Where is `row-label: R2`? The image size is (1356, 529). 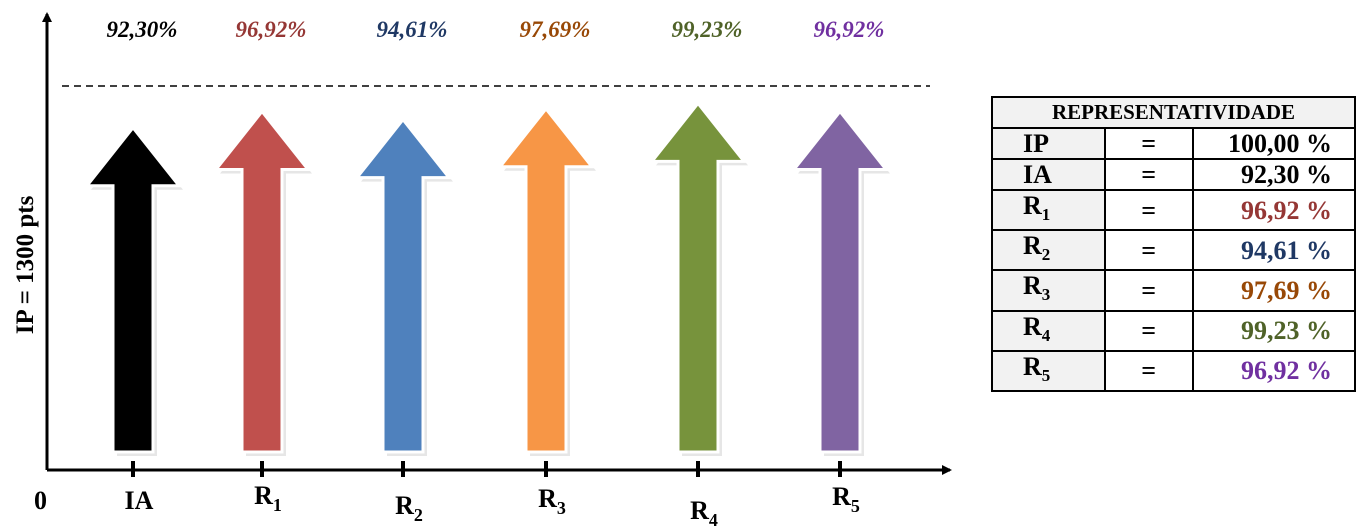
row-label: R2 is located at coordinates (1048, 250).